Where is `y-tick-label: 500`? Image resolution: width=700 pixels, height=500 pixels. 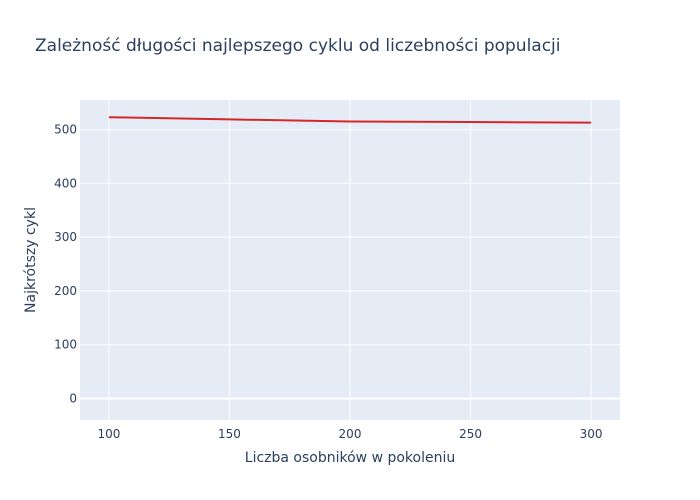 y-tick-label: 500 is located at coordinates (65, 130).